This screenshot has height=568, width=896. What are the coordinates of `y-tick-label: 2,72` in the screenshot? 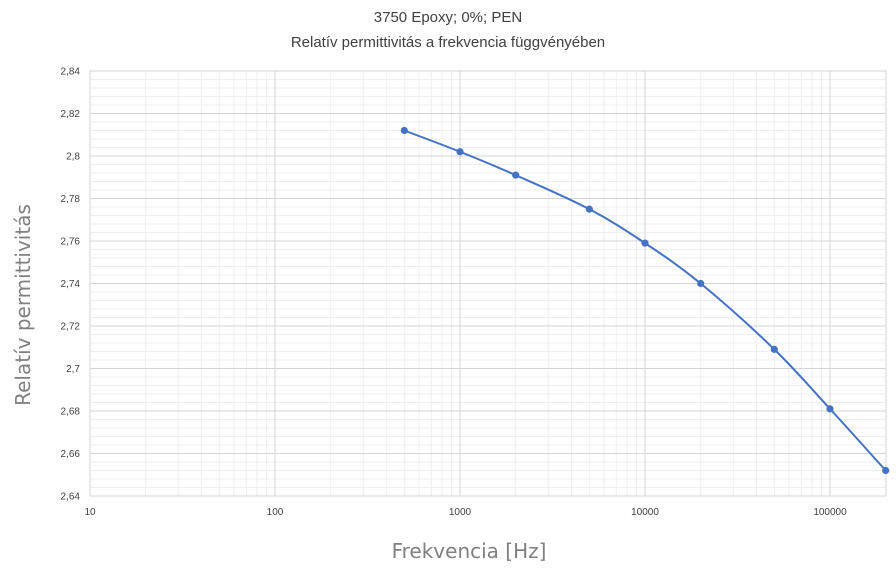 It's located at (71, 327).